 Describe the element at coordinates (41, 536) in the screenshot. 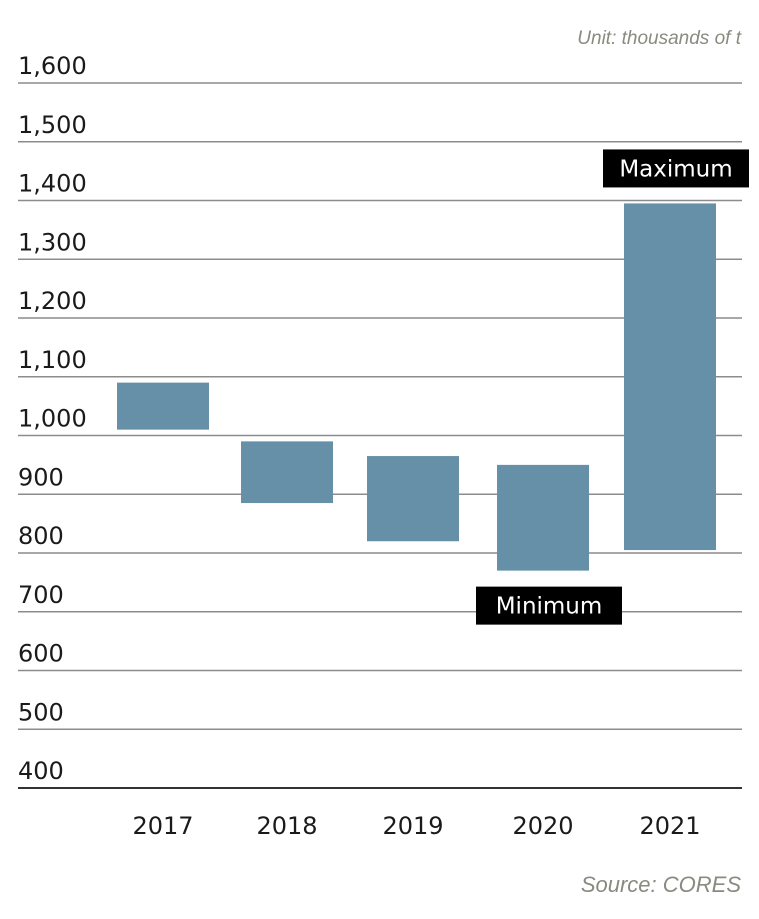

I see `y-tick-label: 800` at that location.